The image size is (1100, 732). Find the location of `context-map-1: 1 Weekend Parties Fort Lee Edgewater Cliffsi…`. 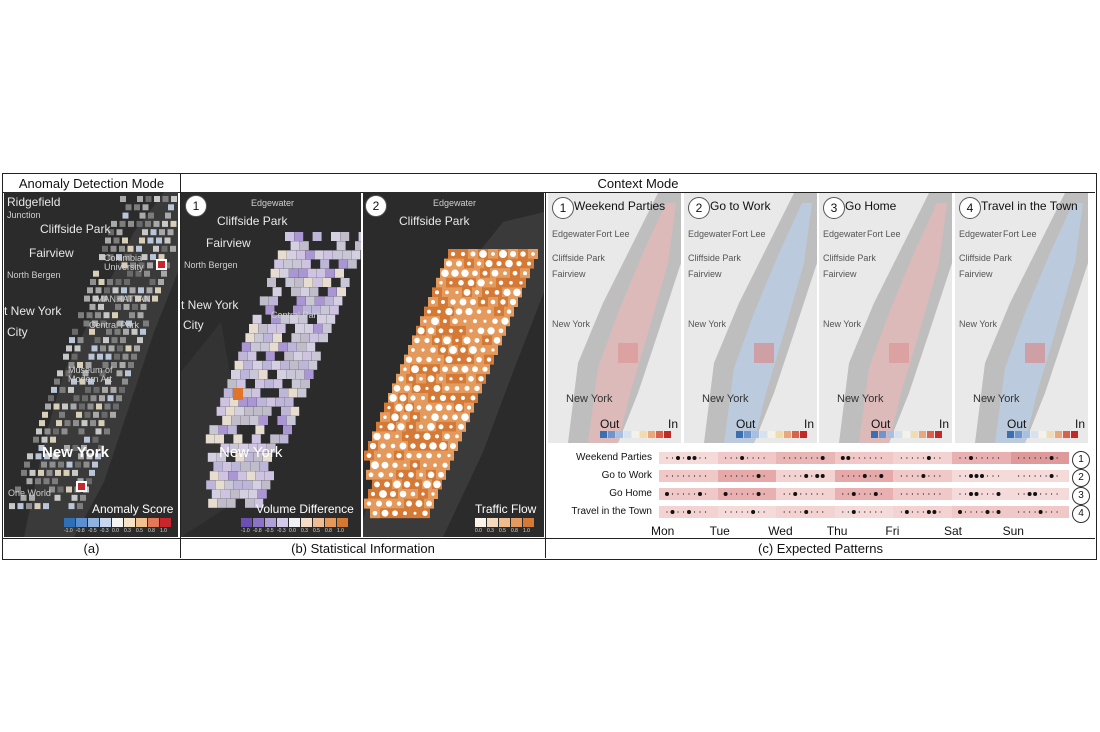

context-map-1: 1 Weekend Parties Fort Lee Edgewater Cliffsi… is located at coordinates (614, 318).